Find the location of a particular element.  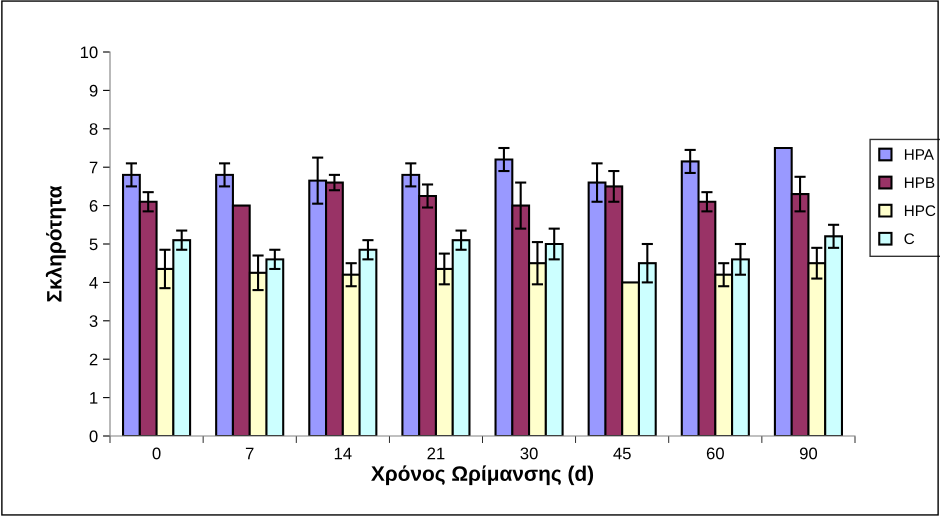

x-tick-label: 45 is located at coordinates (622, 454).